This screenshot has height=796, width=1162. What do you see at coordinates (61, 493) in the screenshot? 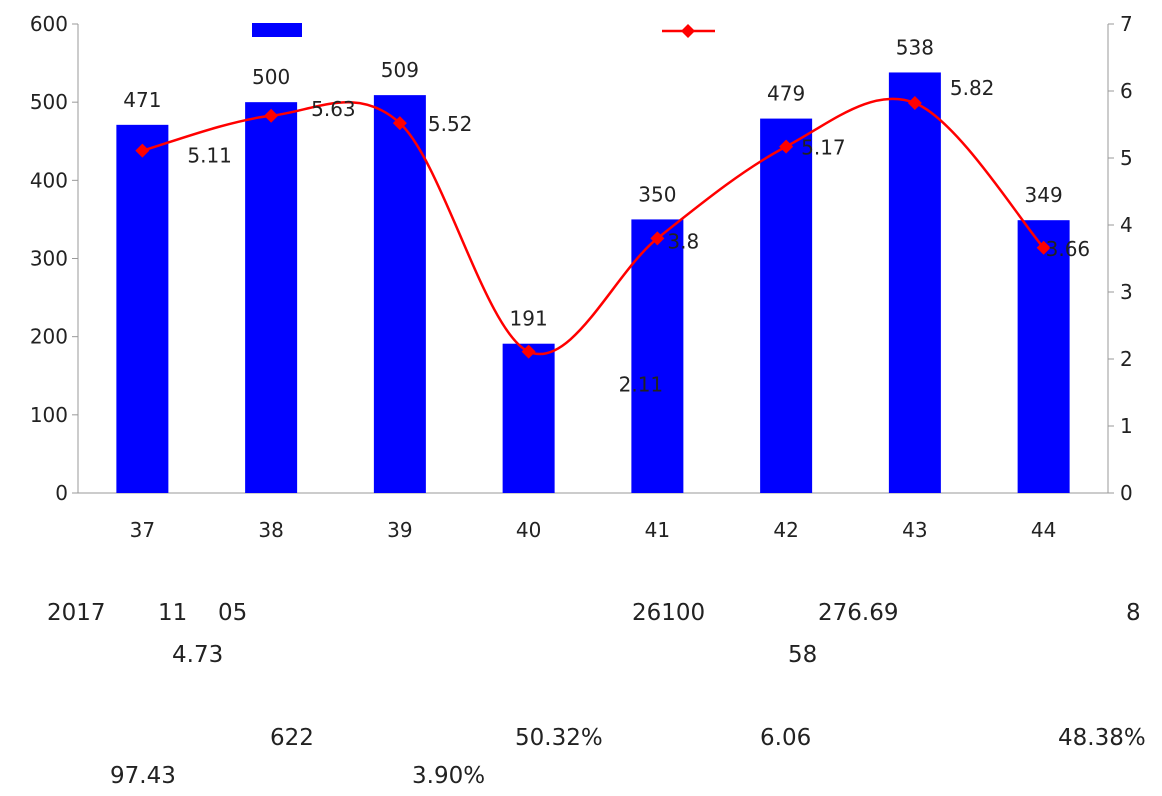
I see `left-tick-label: 0` at bounding box center [61, 493].